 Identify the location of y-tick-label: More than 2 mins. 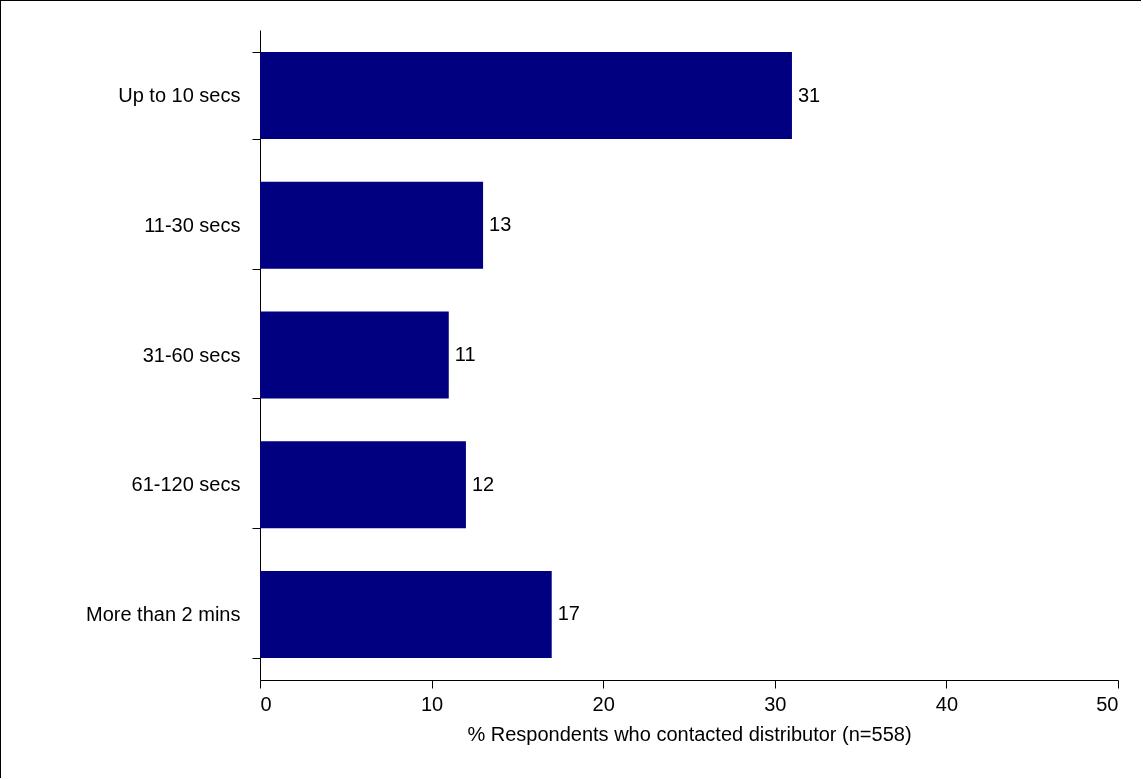
(163, 613).